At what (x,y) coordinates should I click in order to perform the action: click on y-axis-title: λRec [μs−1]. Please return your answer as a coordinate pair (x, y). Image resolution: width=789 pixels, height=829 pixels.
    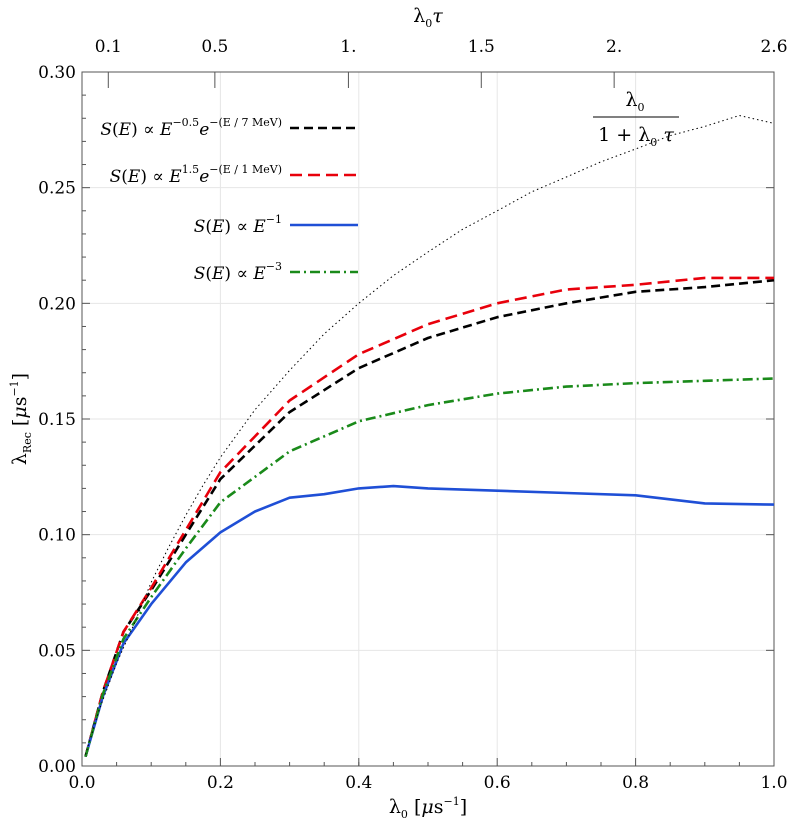
    Looking at the image, I should click on (21, 419).